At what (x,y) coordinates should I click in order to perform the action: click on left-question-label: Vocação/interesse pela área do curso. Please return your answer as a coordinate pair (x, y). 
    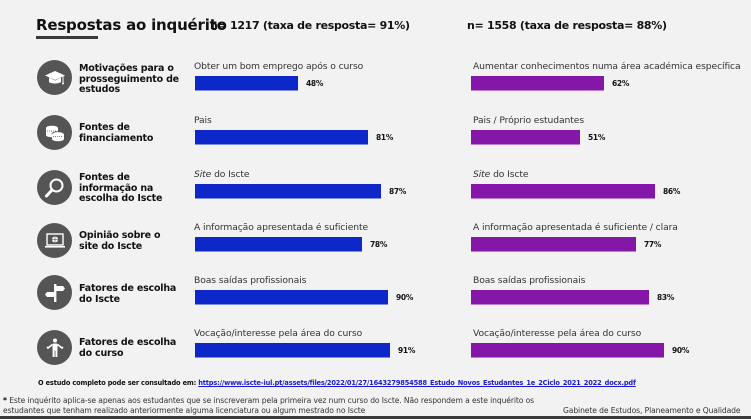
    Looking at the image, I should click on (278, 333).